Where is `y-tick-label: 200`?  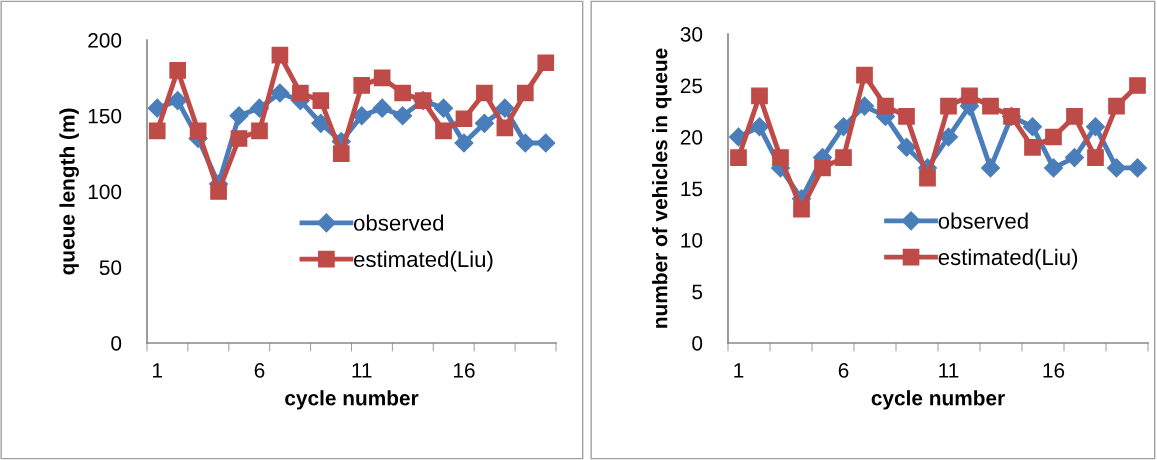 y-tick-label: 200 is located at coordinates (105, 40).